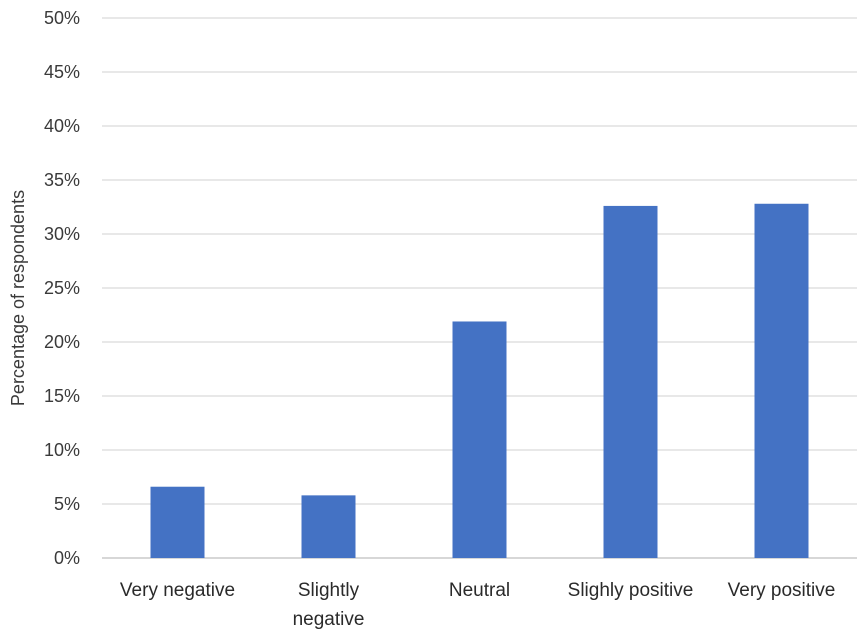 The height and width of the screenshot is (634, 857). What do you see at coordinates (62, 396) in the screenshot?
I see `y-tick-label: 15%` at bounding box center [62, 396].